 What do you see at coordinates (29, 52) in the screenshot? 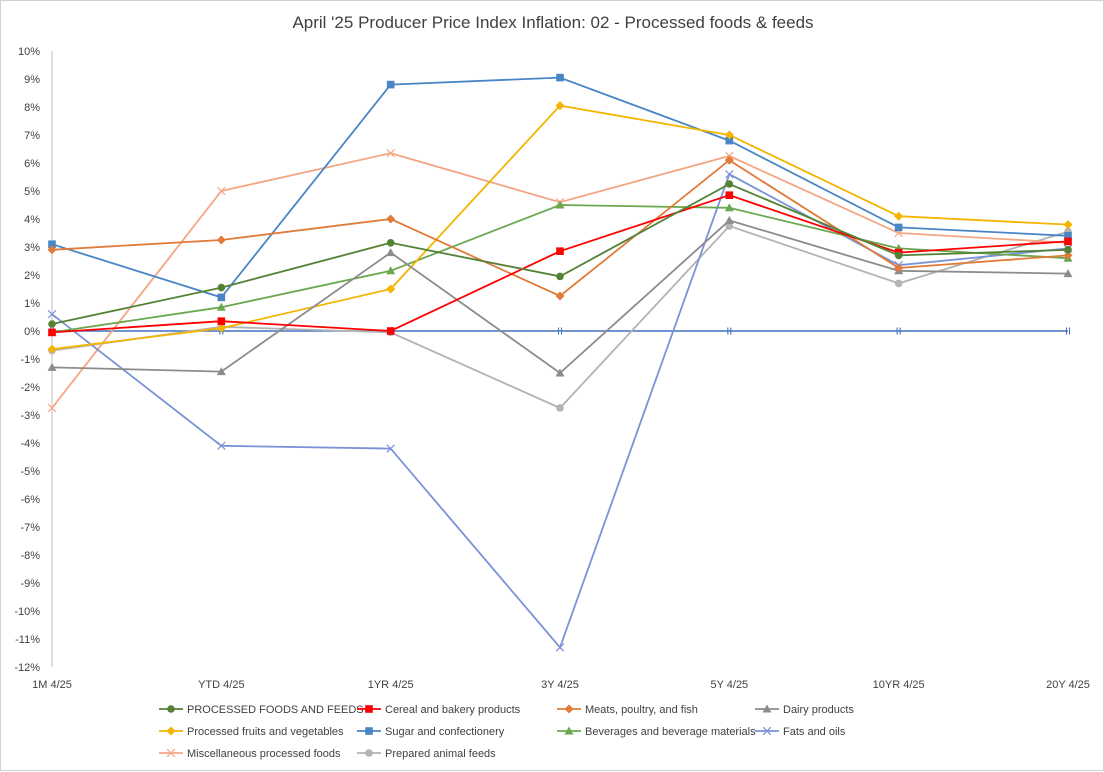
I see `y-tick-label: 10%` at bounding box center [29, 52].